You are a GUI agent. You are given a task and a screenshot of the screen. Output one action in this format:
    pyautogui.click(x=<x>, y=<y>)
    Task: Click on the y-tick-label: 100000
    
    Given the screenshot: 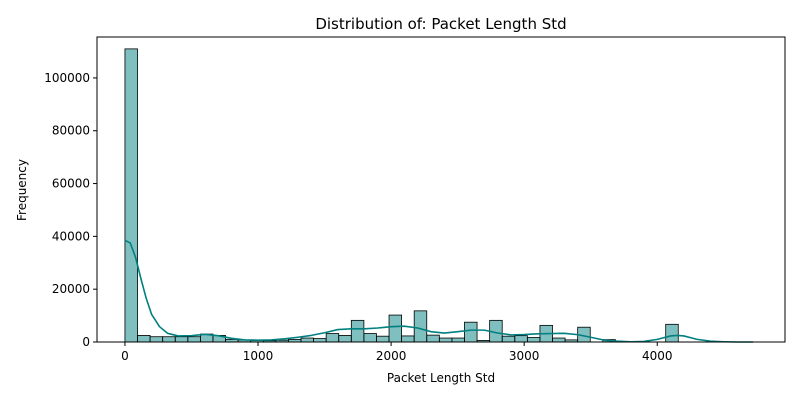 What is the action you would take?
    pyautogui.click(x=67, y=78)
    